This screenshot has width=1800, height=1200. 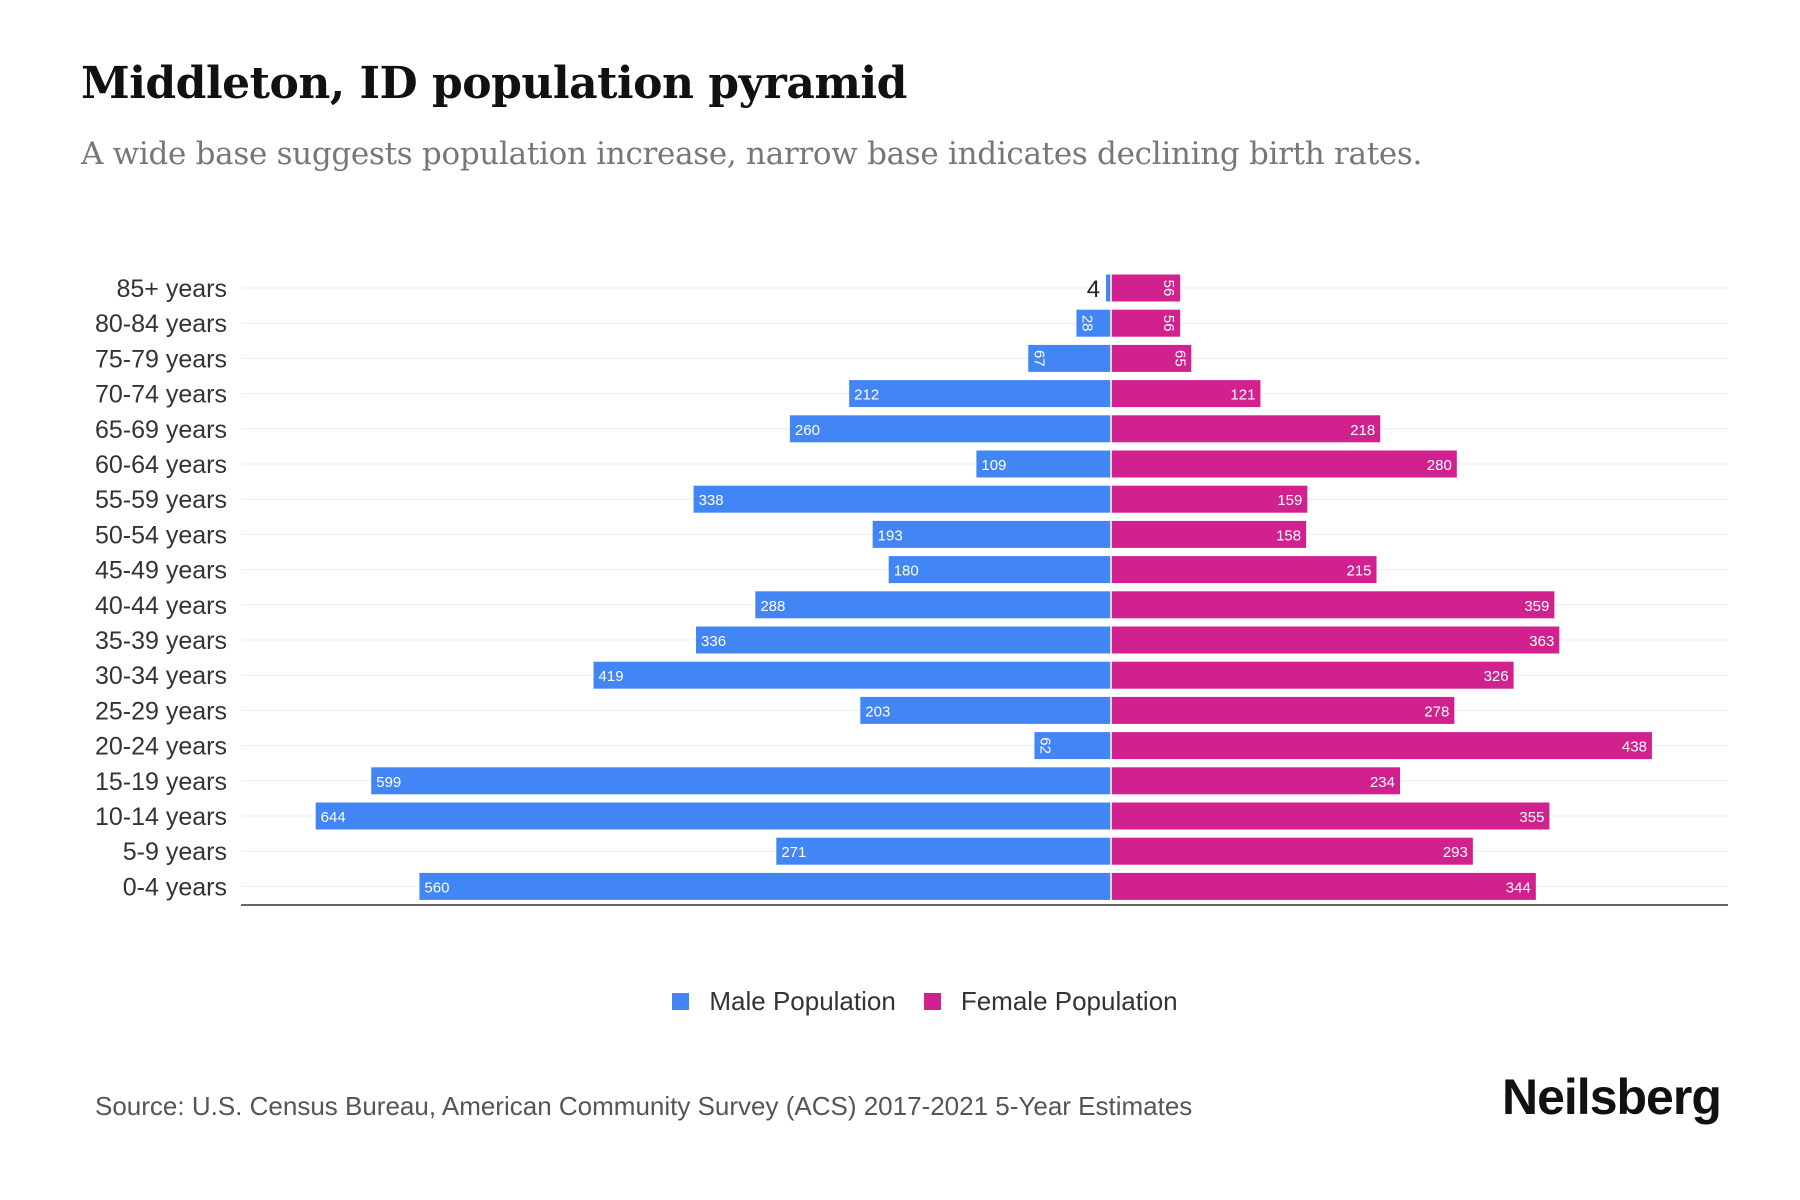 I want to click on category-label: 30-34 years, so click(x=161, y=676).